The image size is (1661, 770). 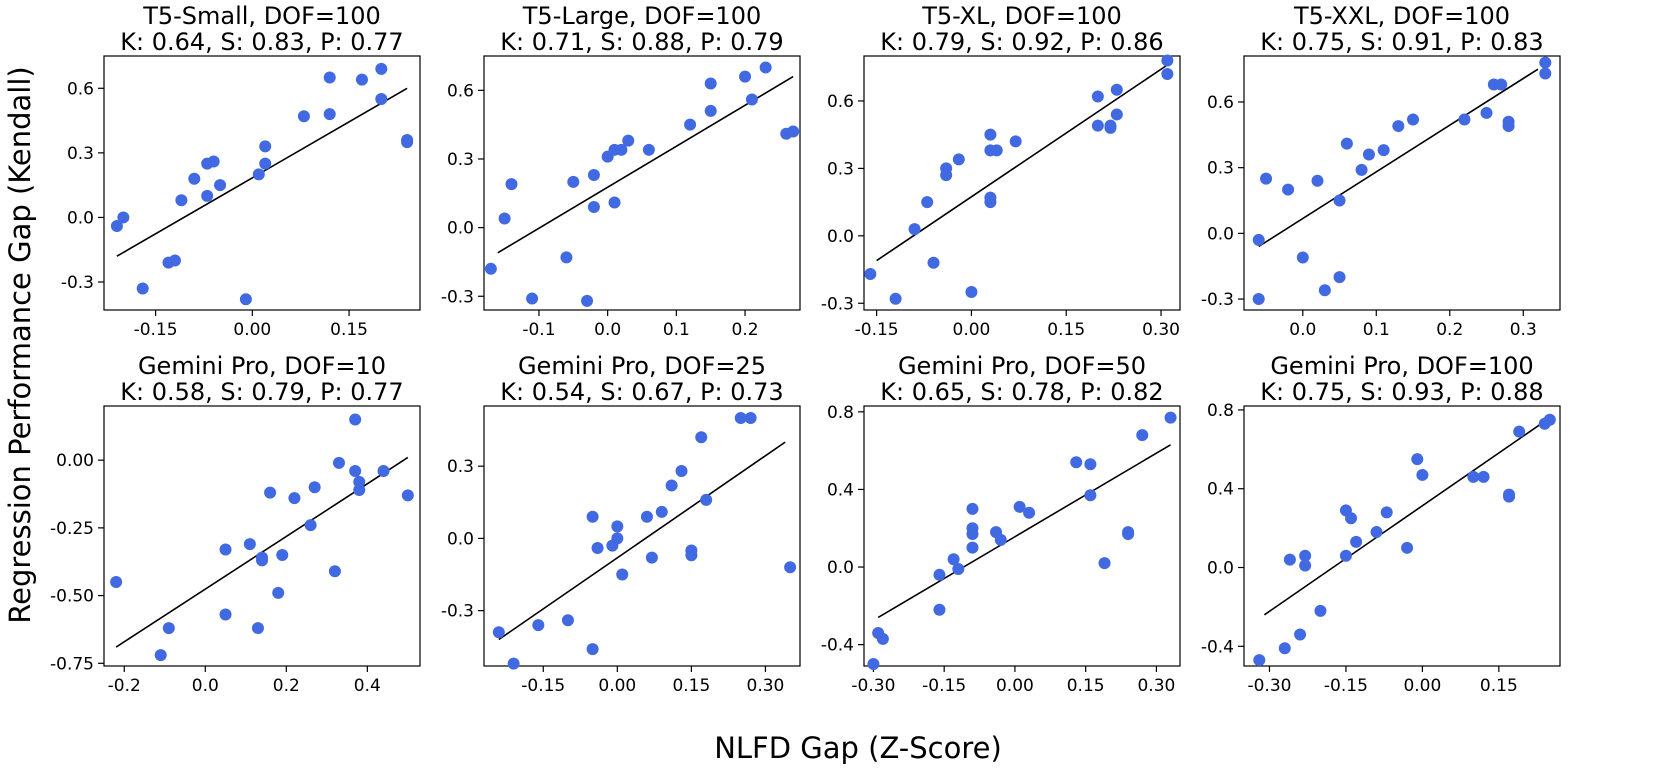 I want to click on y-tick-label: -0.75, so click(x=72, y=664).